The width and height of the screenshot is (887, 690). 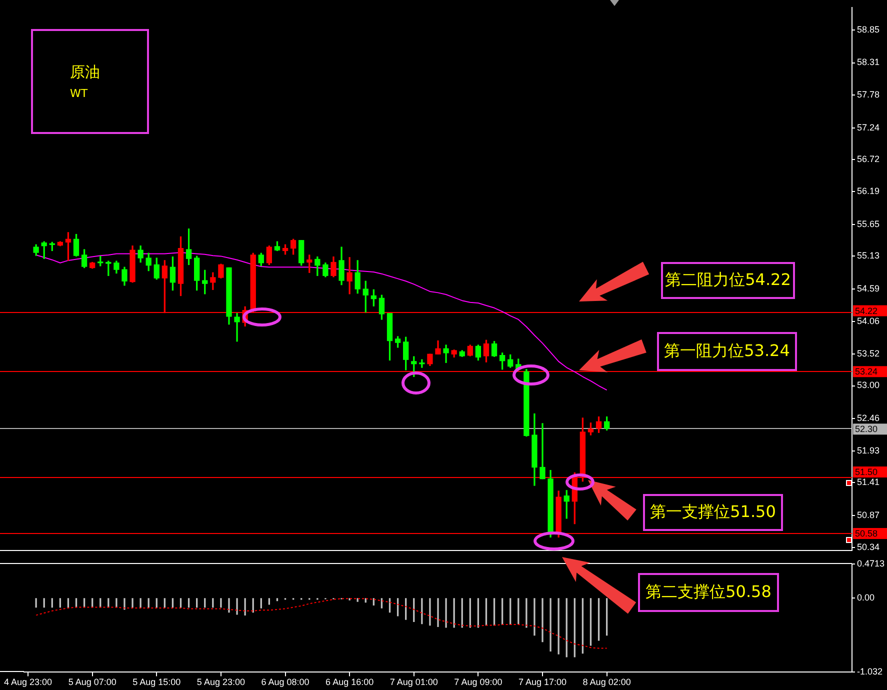 What do you see at coordinates (868, 450) in the screenshot?
I see `y-tick-label: 51.93` at bounding box center [868, 450].